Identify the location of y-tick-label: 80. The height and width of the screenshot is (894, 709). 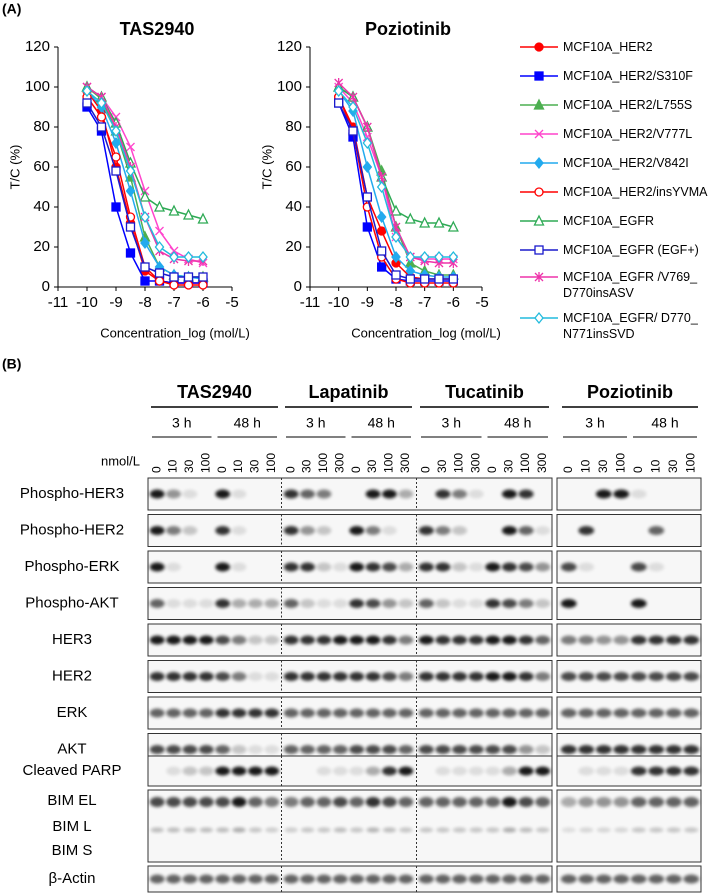
(41, 126).